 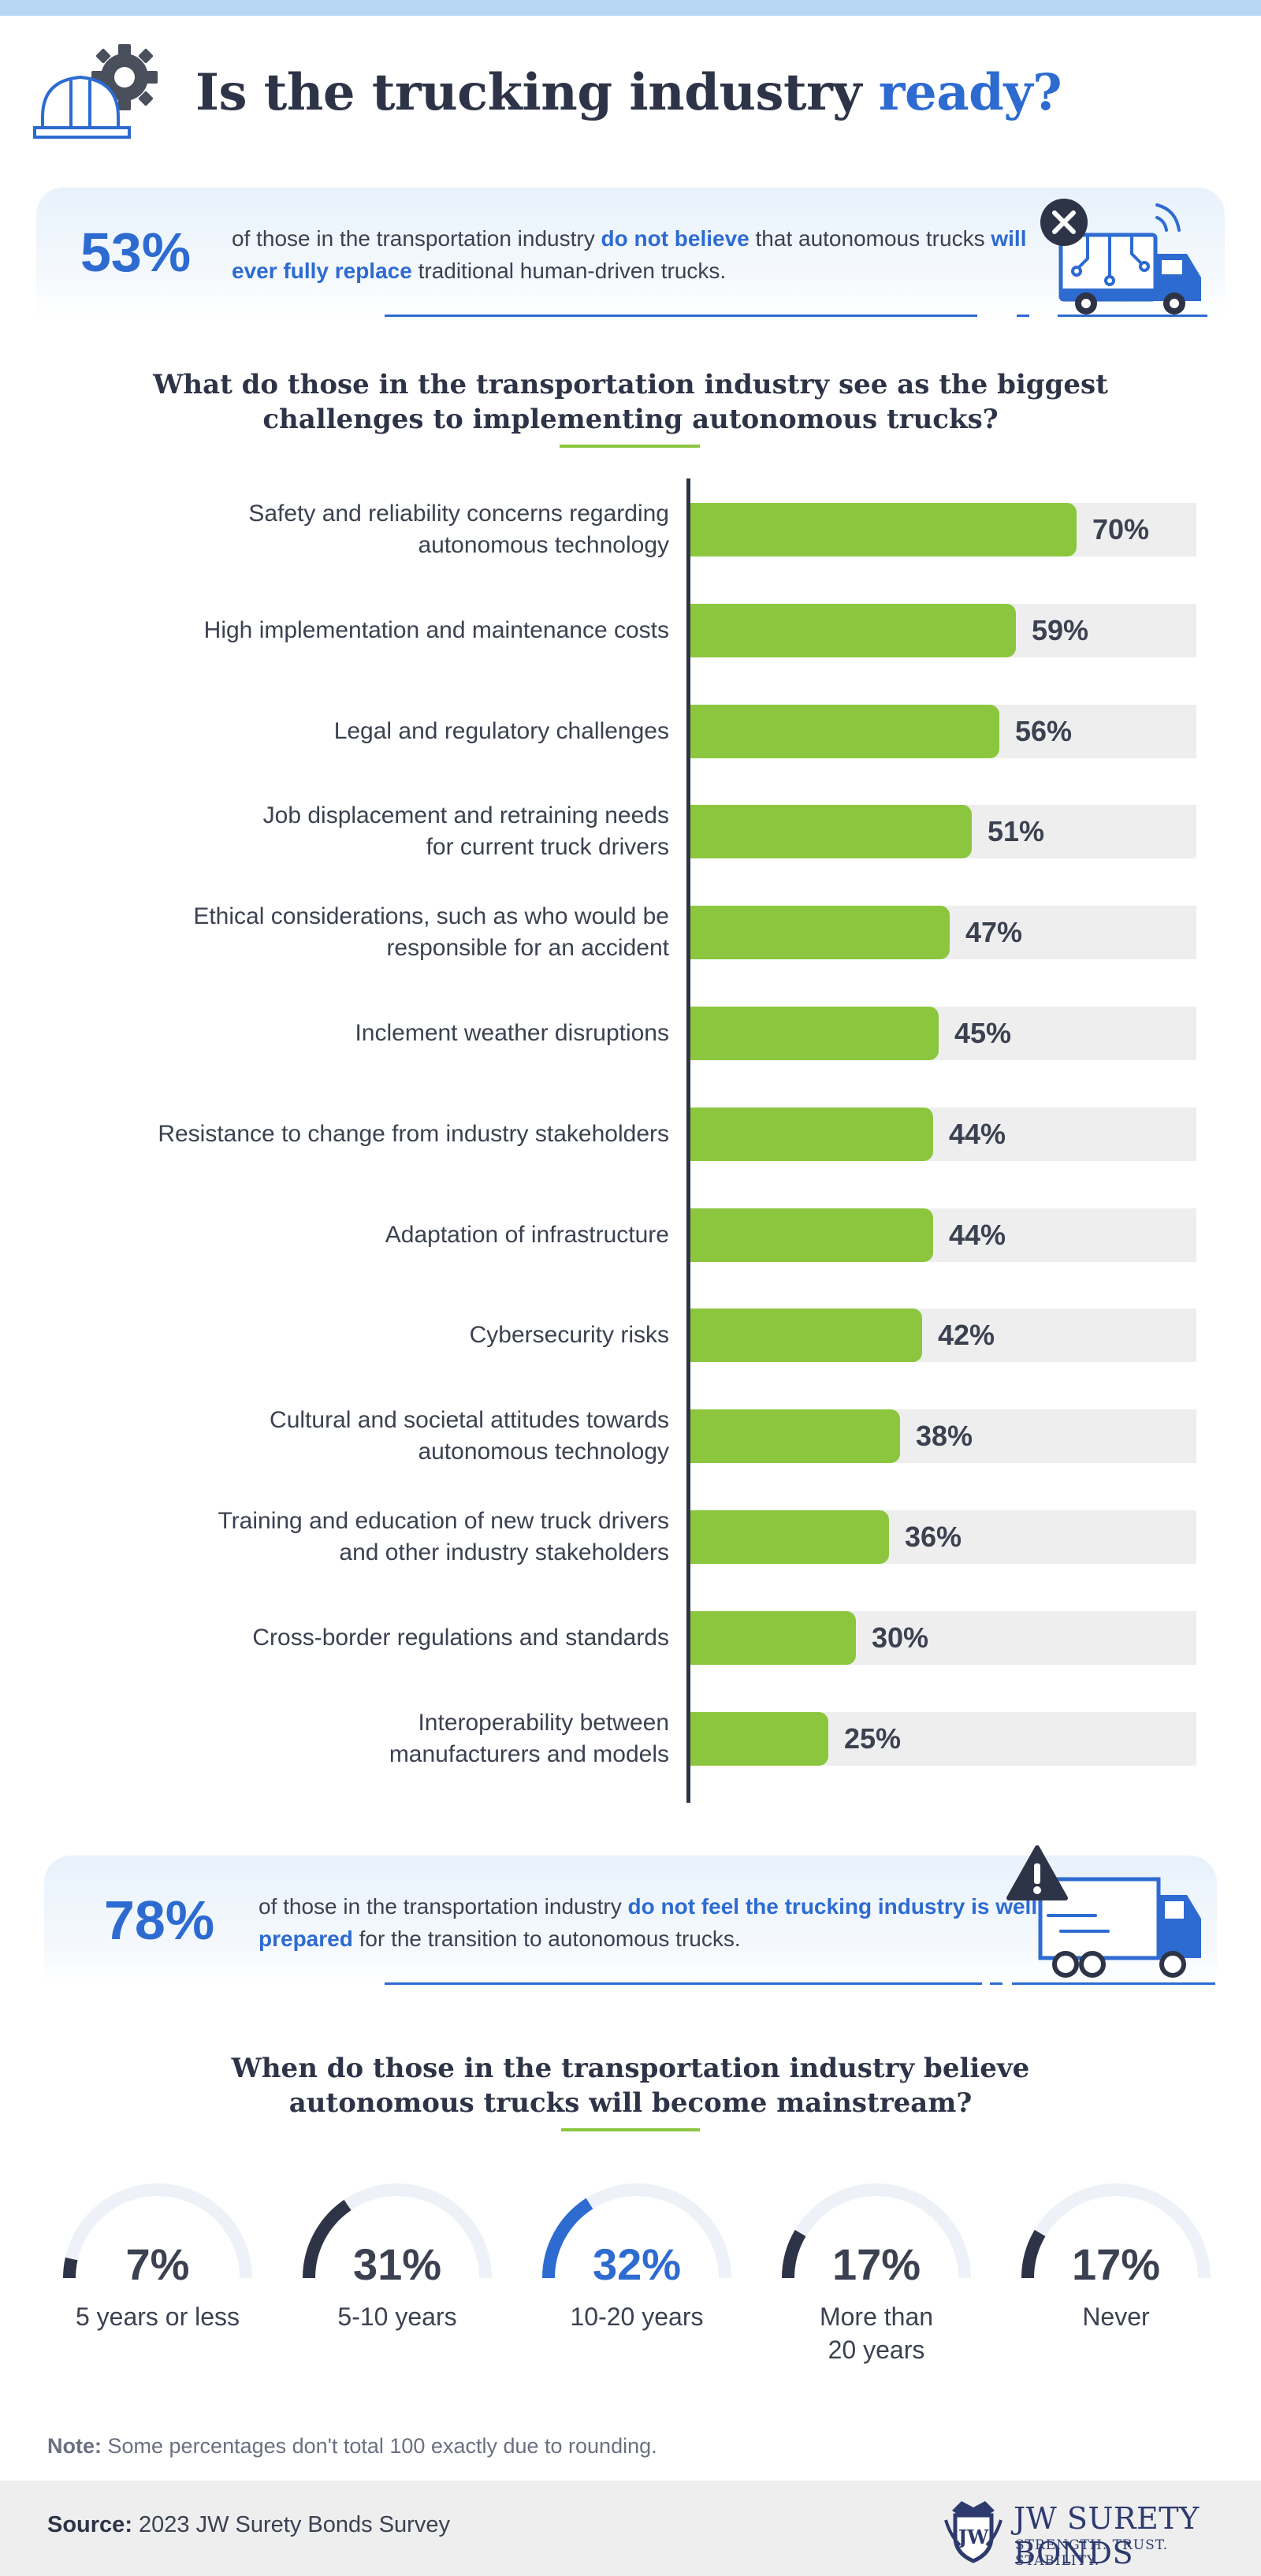 I want to click on gauge-value-label: 7%, so click(x=157, y=2264).